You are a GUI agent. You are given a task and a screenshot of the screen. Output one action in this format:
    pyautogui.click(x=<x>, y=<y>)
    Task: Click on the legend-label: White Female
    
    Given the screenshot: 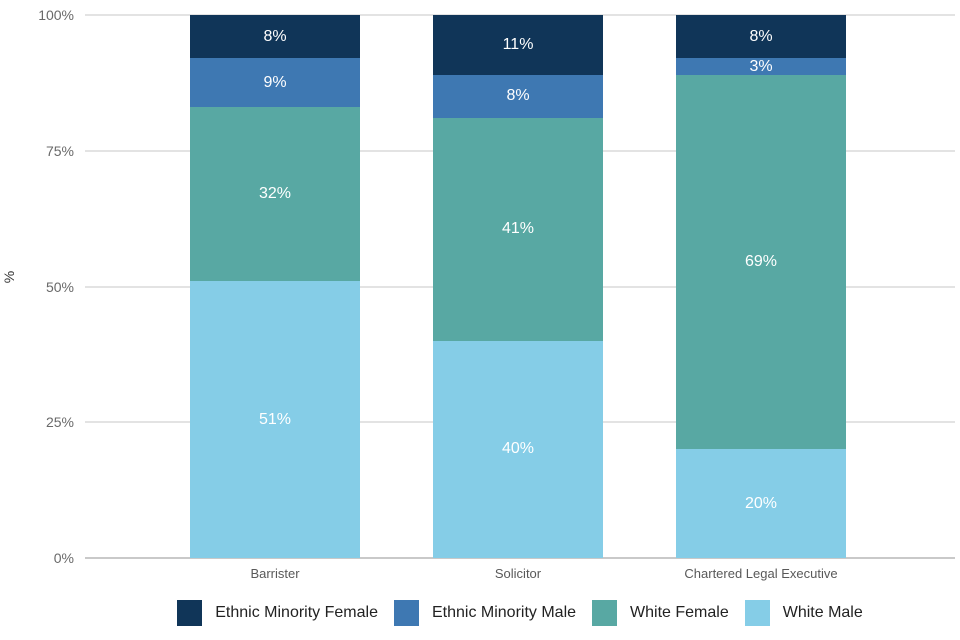 What is the action you would take?
    pyautogui.click(x=679, y=612)
    